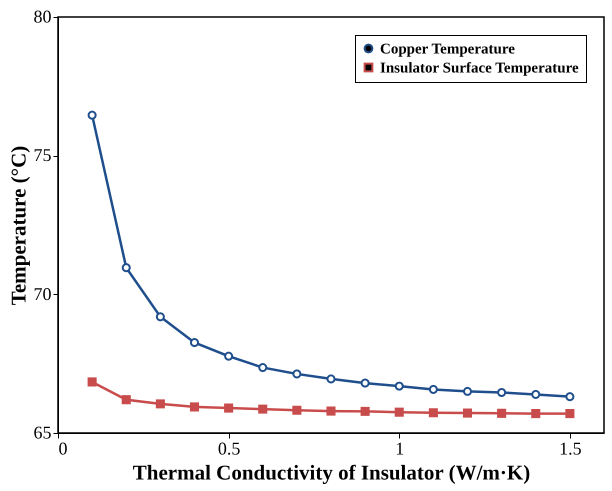 The height and width of the screenshot is (491, 612). What do you see at coordinates (448, 50) in the screenshot?
I see `legend-label: Copper Temperature` at bounding box center [448, 50].